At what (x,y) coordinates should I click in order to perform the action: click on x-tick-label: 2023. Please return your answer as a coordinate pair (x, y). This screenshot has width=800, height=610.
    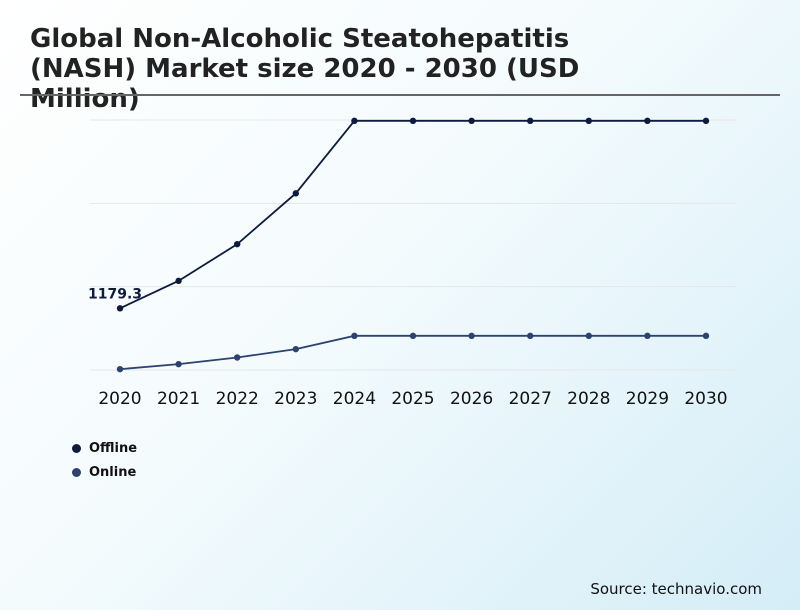
    Looking at the image, I should click on (295, 399).